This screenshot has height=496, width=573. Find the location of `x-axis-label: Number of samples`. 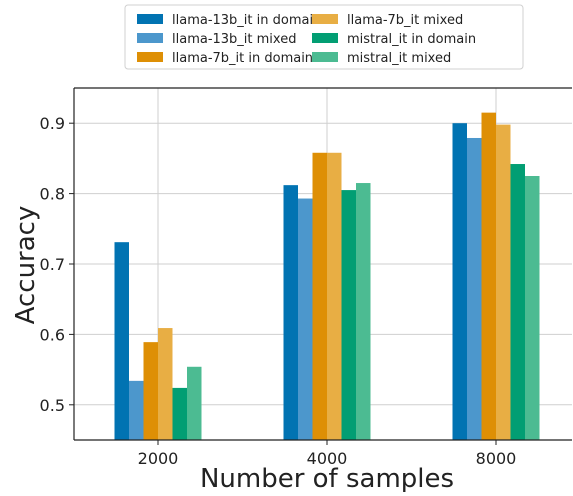

x-axis-label: Number of samples is located at coordinates (327, 478).